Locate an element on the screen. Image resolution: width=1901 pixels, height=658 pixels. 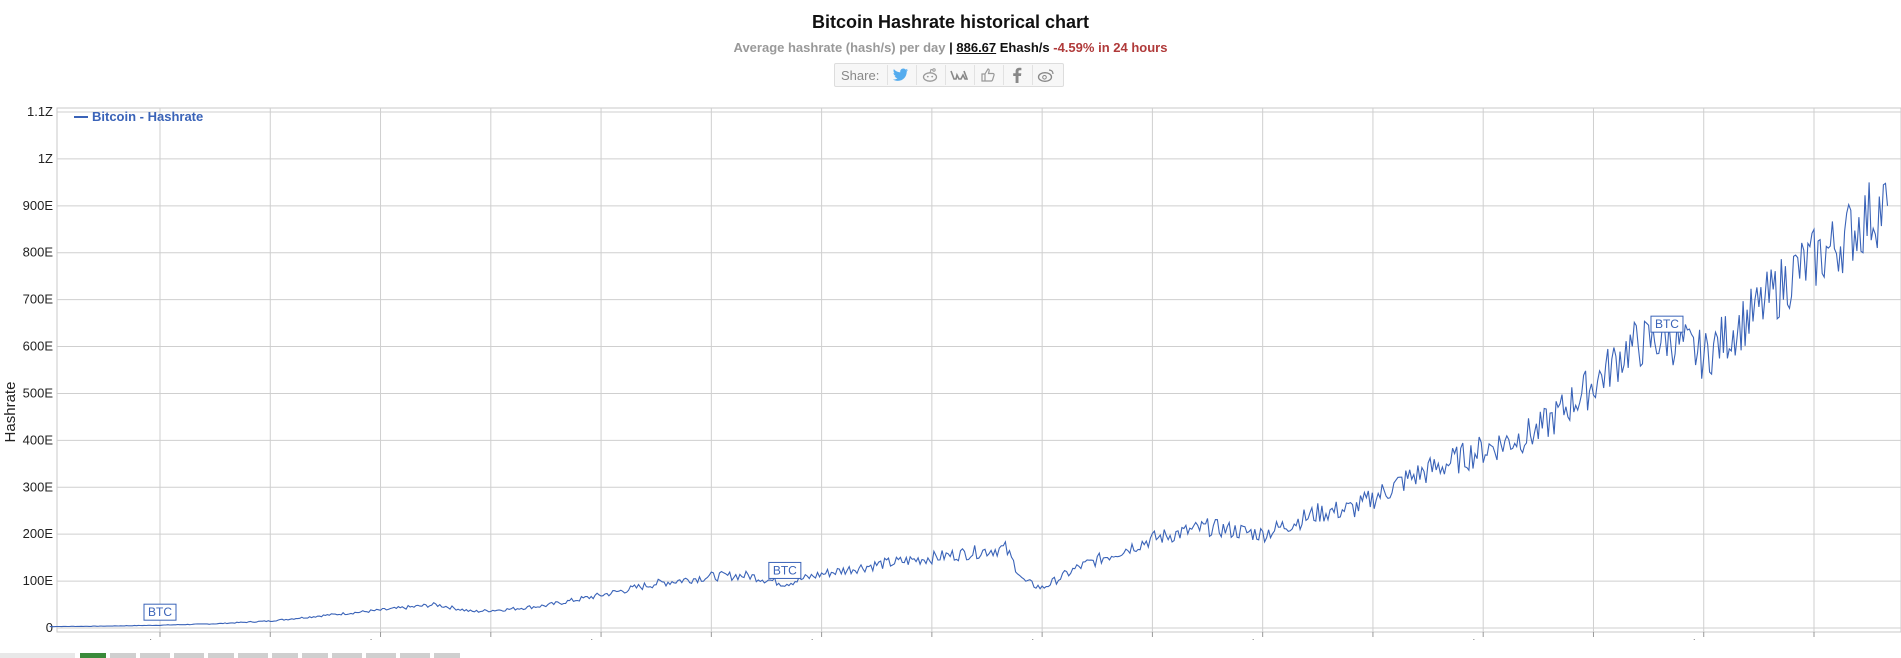
x-tick-label: Jul 2018 is located at coordinates (380, 638).